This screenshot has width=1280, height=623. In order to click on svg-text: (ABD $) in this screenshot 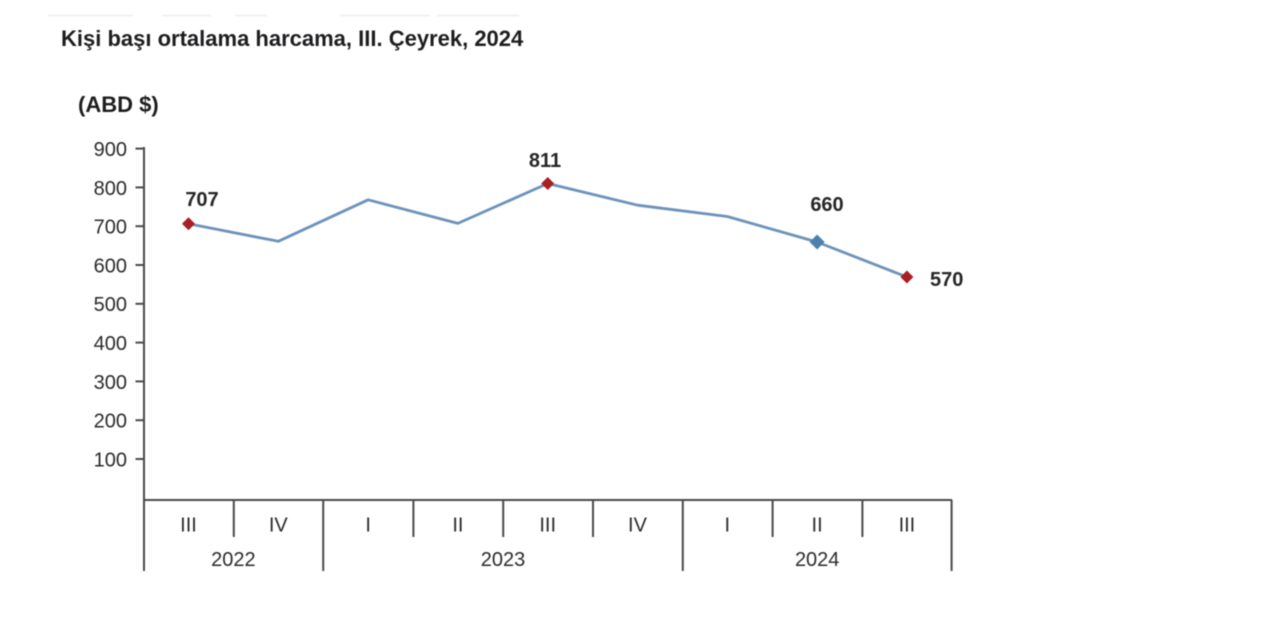, I will do `click(118, 104)`.